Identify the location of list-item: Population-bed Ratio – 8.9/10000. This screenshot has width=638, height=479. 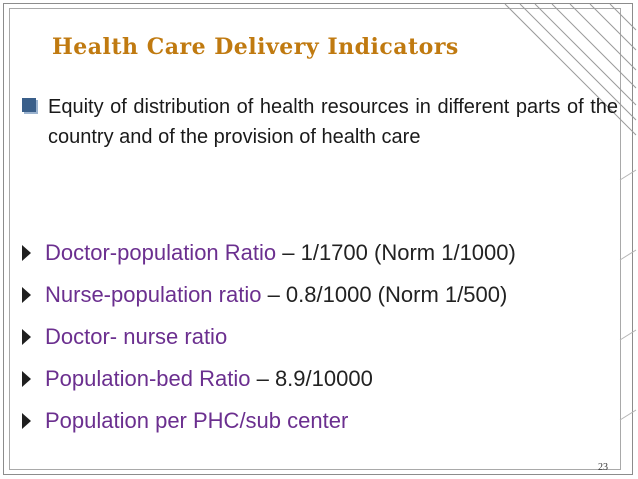
(266, 379).